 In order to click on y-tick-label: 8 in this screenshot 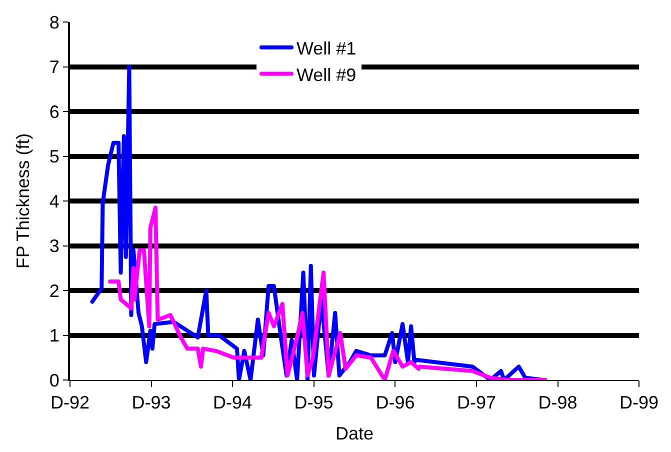, I will do `click(54, 22)`.